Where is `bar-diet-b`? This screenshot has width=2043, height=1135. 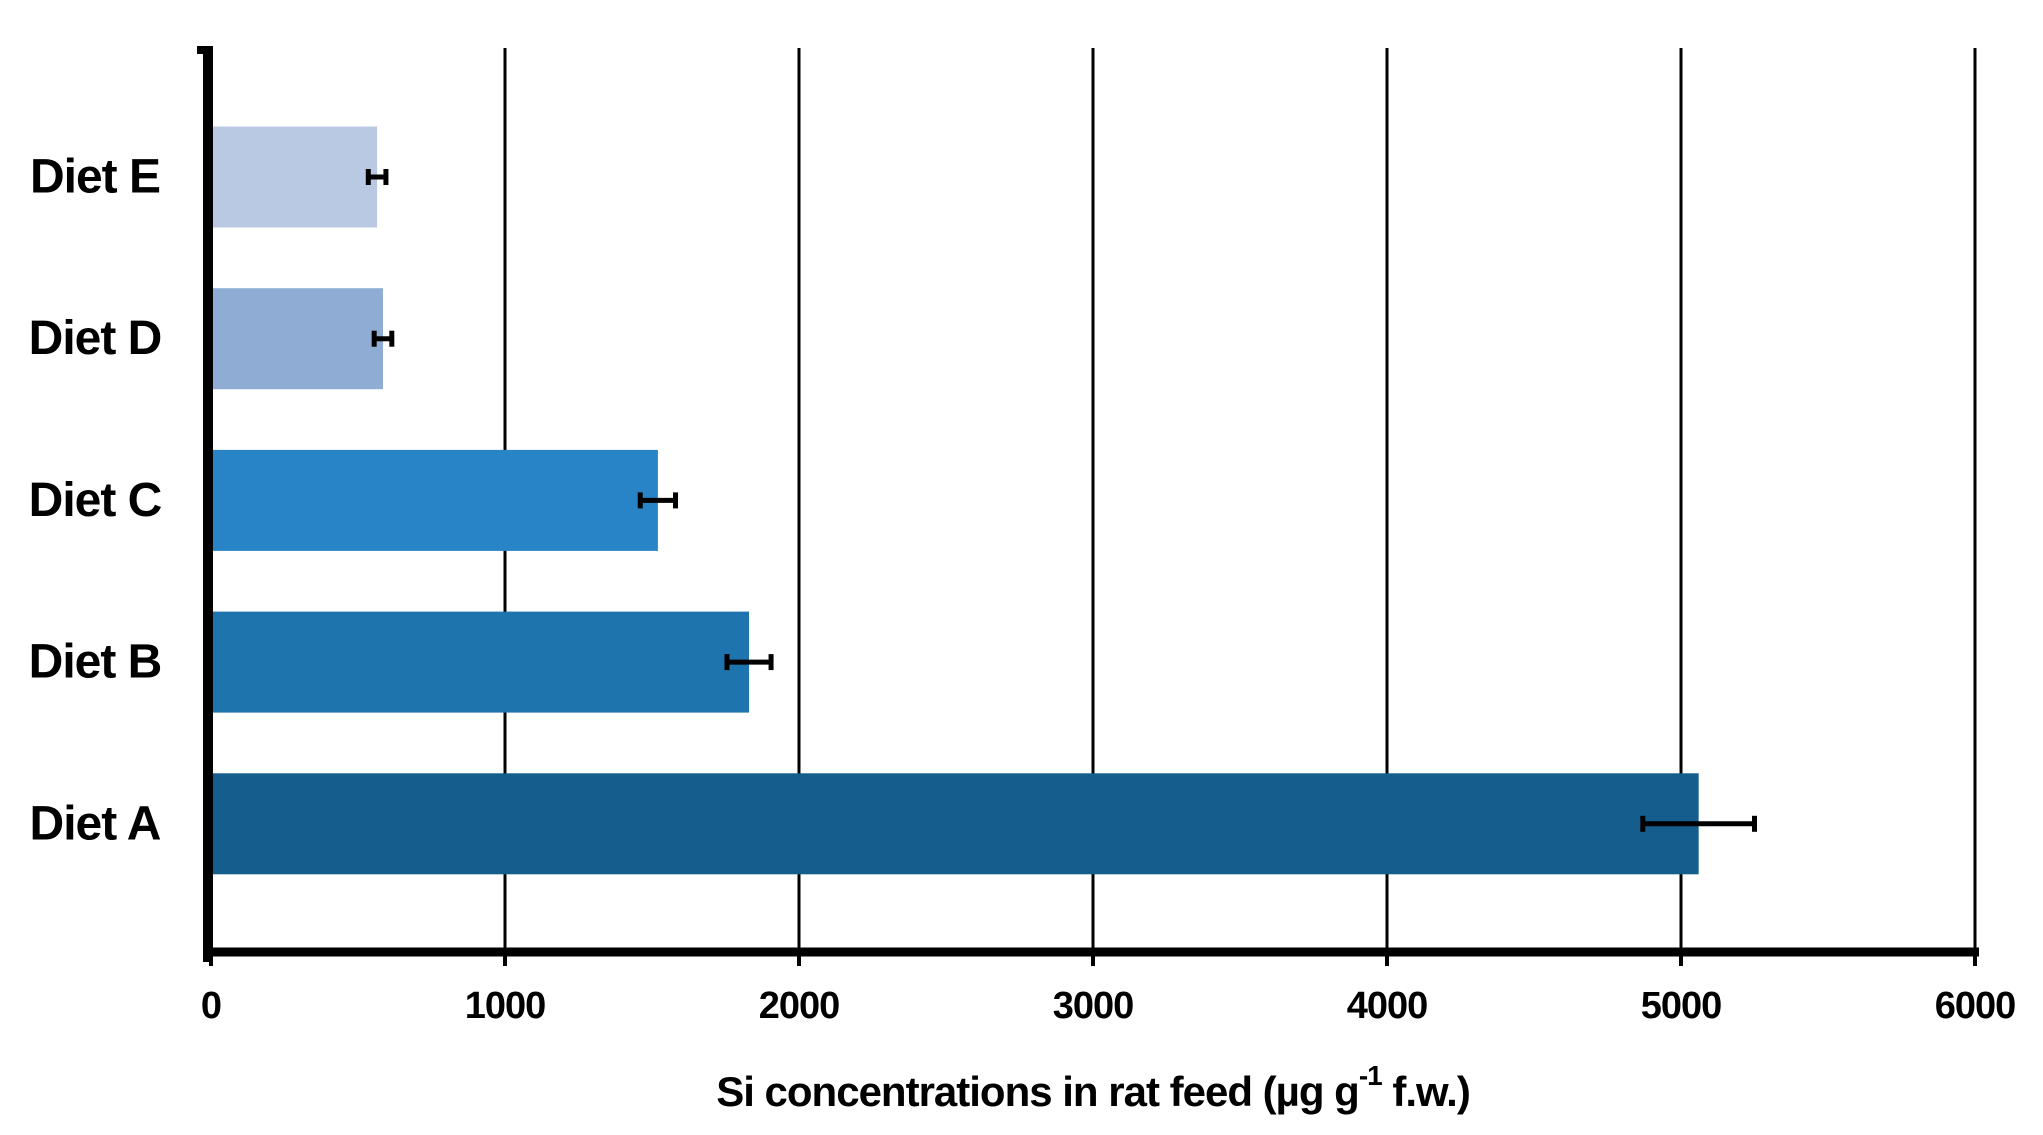
bar-diet-b is located at coordinates (481, 662).